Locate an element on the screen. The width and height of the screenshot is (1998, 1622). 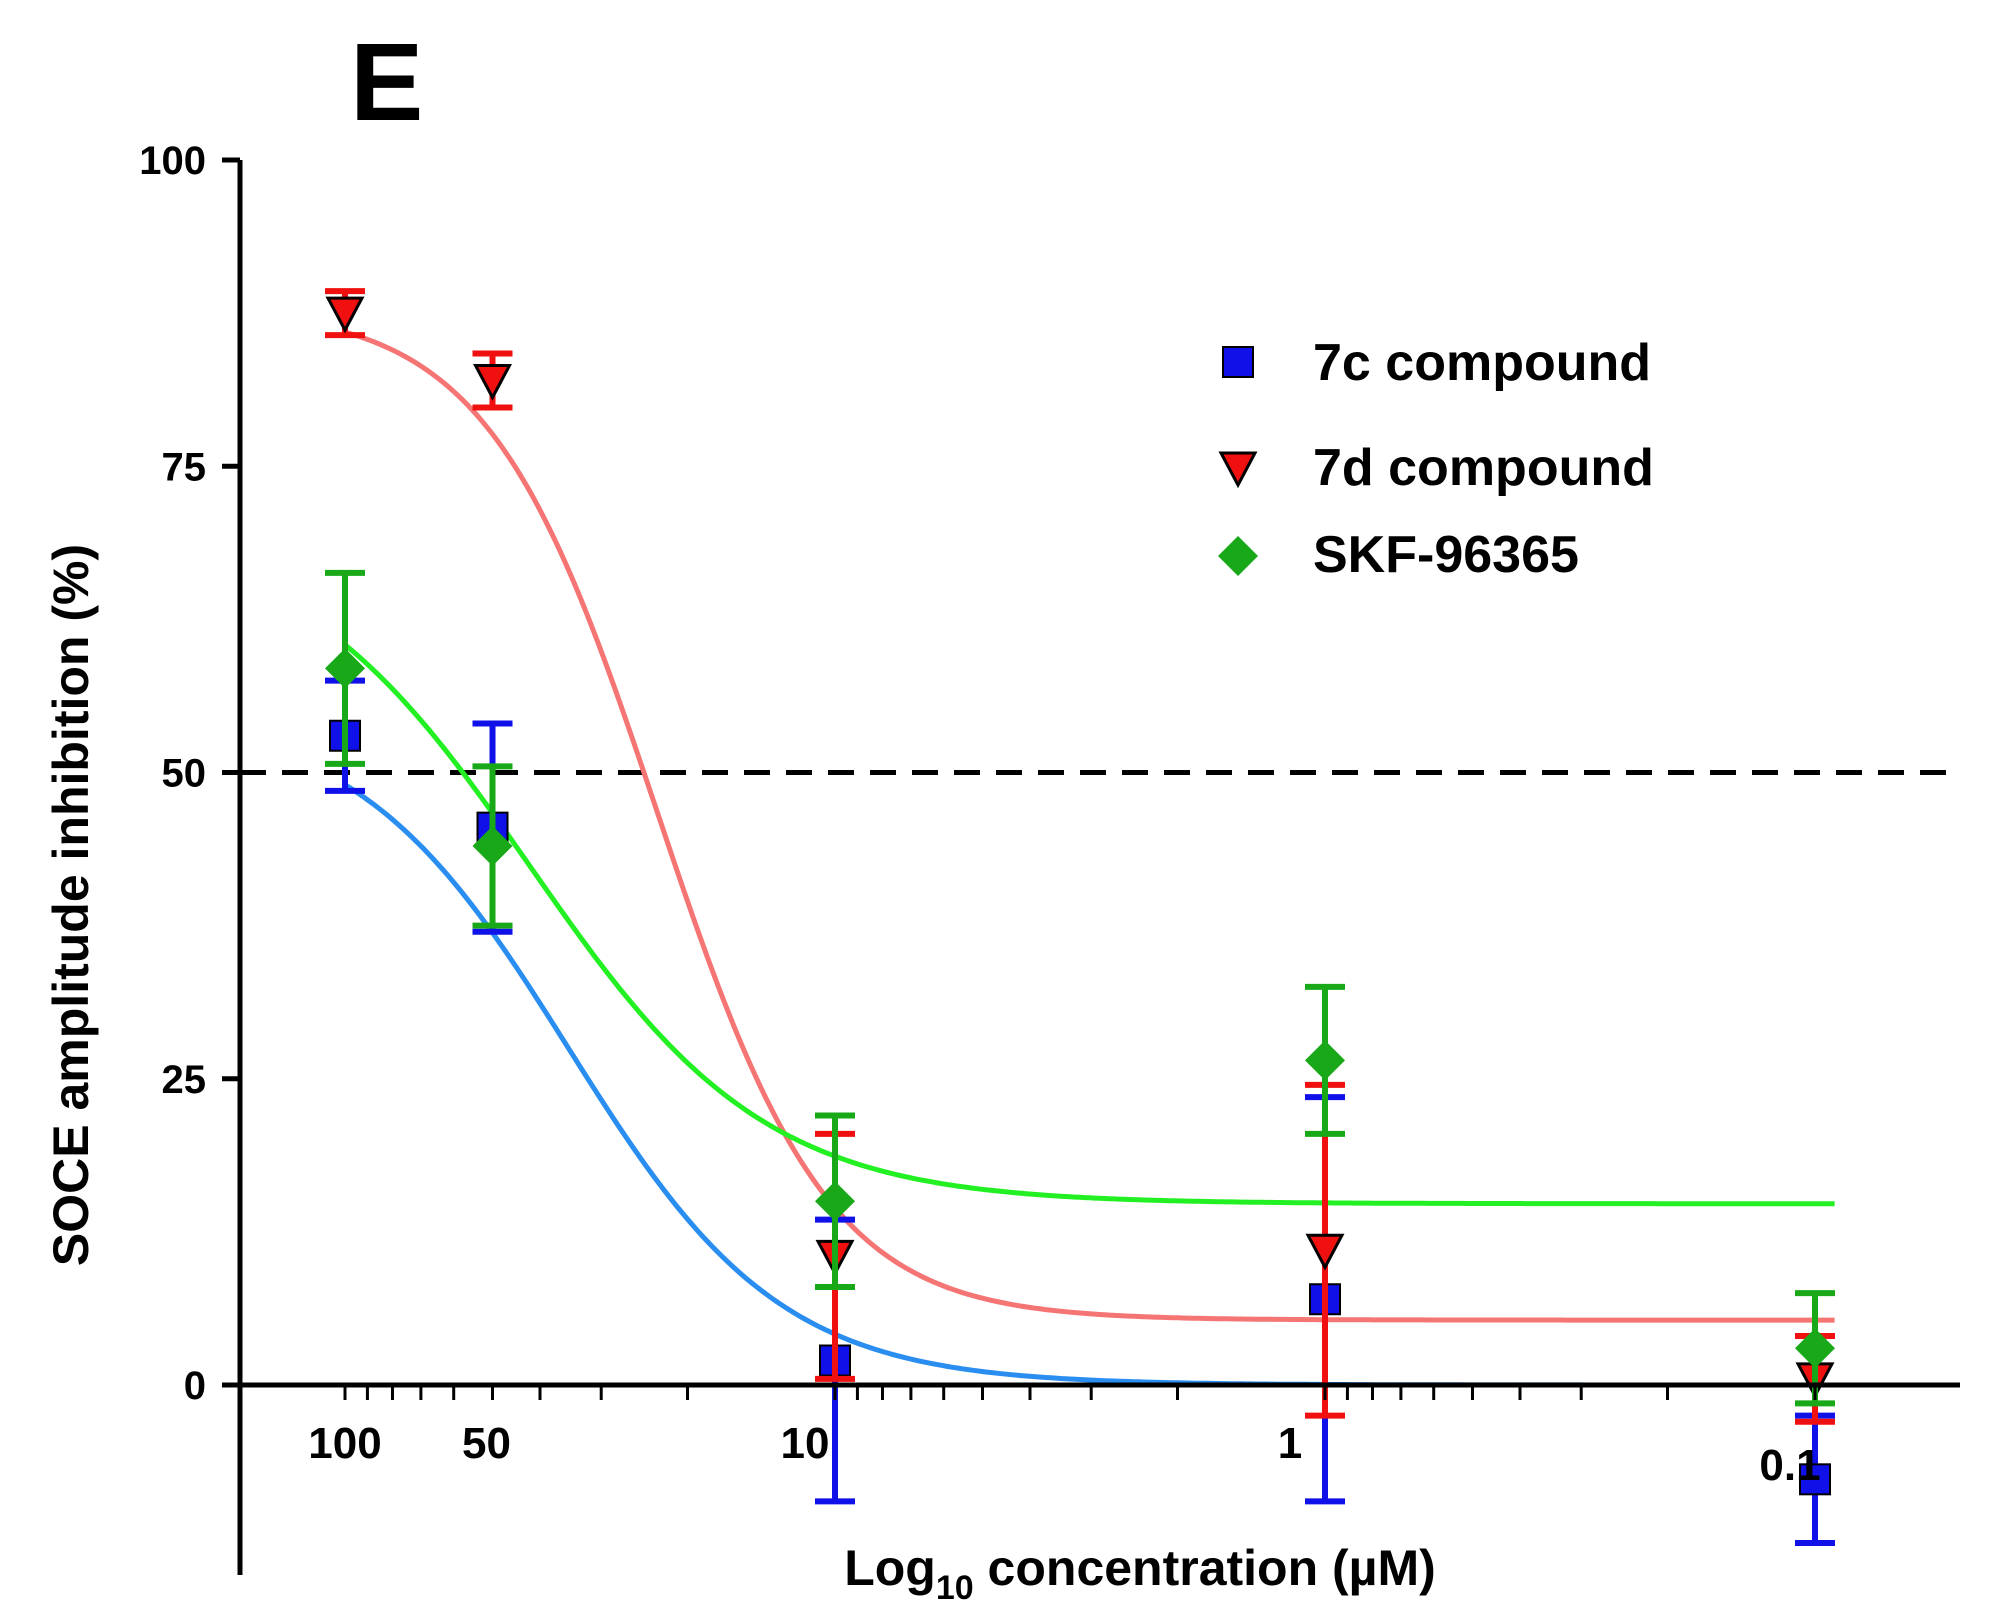
y-ticks: 0 25 50 75 100 is located at coordinates (189, 773).